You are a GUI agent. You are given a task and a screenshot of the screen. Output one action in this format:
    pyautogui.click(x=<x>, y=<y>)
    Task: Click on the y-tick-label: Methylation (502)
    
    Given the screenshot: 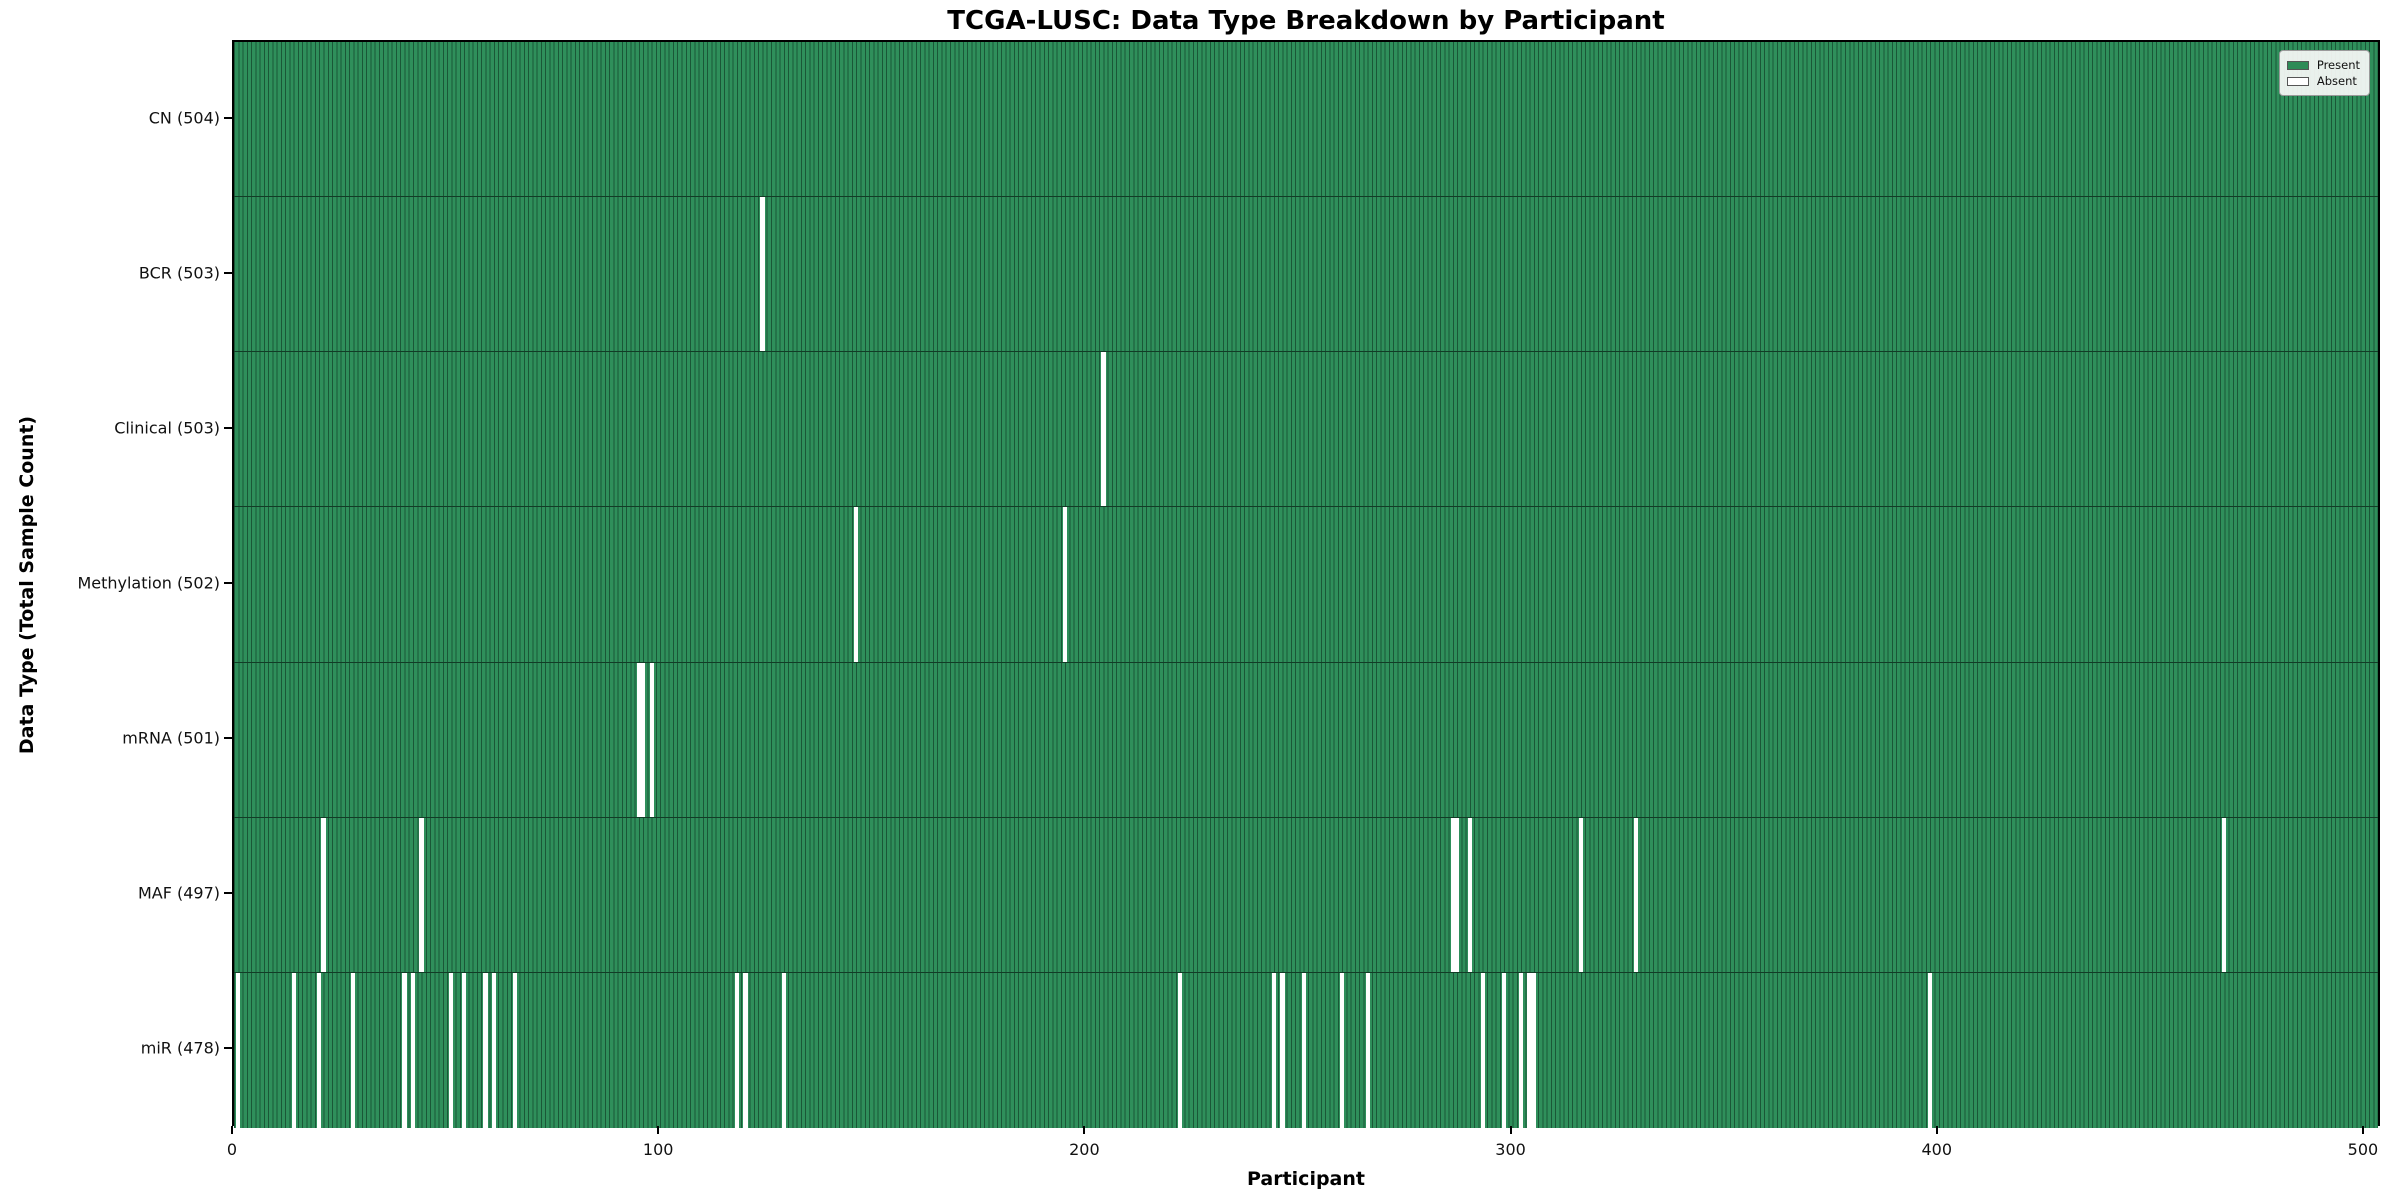 What is the action you would take?
    pyautogui.click(x=148, y=583)
    